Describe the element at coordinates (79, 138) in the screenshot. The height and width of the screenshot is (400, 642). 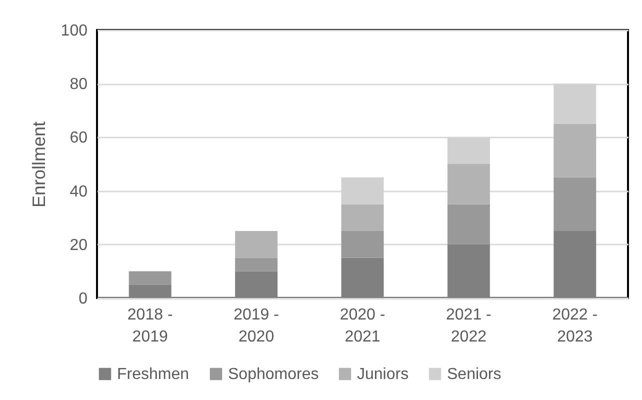
I see `y-tick-label: 60` at that location.